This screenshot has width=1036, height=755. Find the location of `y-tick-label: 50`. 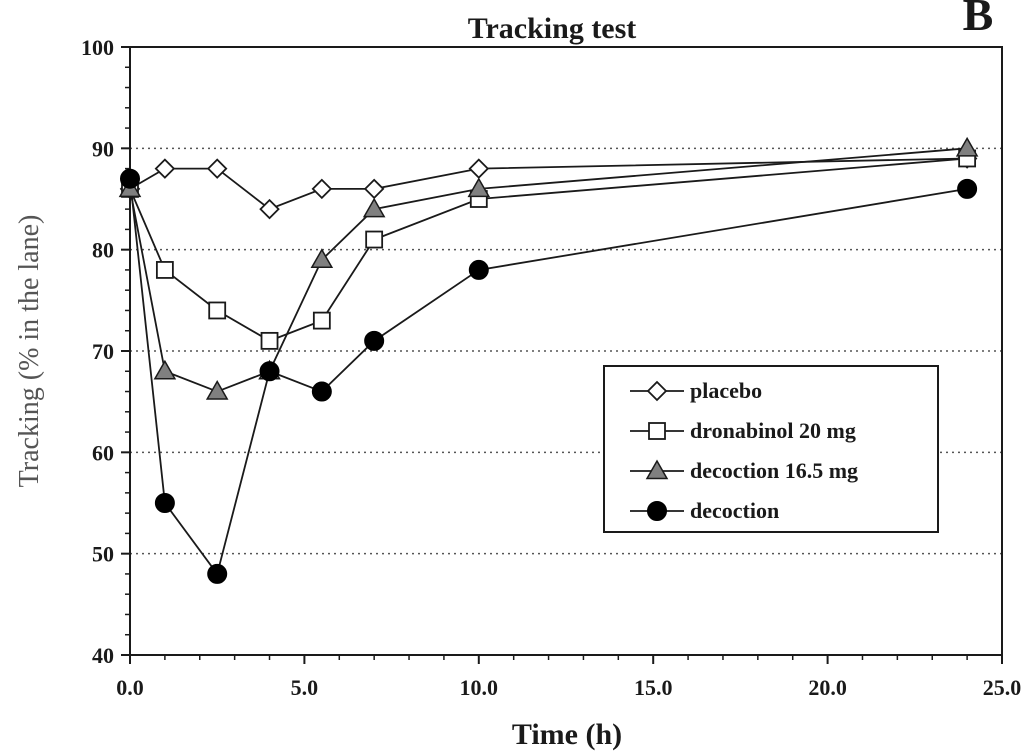

y-tick-label: 50 is located at coordinates (103, 554).